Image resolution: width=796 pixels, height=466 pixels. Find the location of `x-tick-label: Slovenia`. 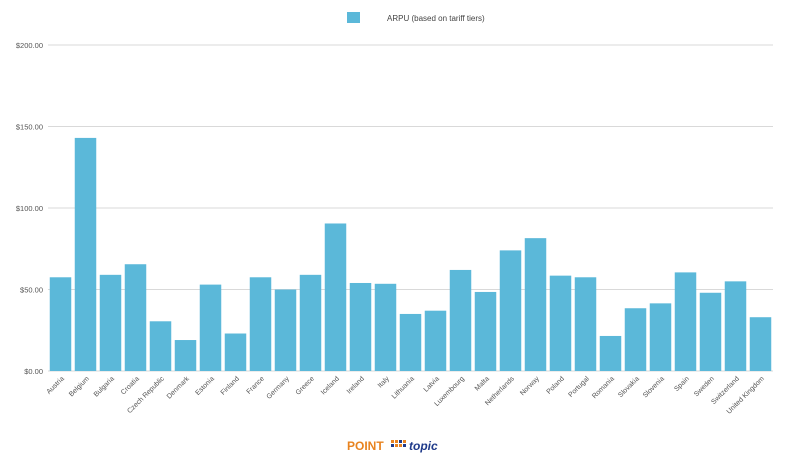

x-tick-label: Slovenia is located at coordinates (654, 387).